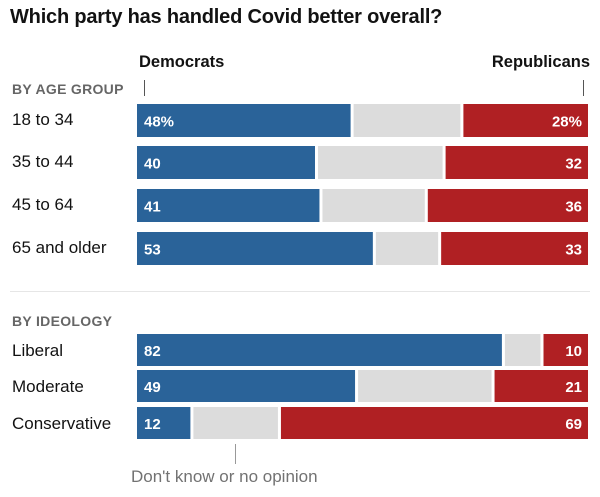 This screenshot has height=497, width=600. Describe the element at coordinates (573, 424) in the screenshot. I see `value-label-rep-conservative: 69` at that location.